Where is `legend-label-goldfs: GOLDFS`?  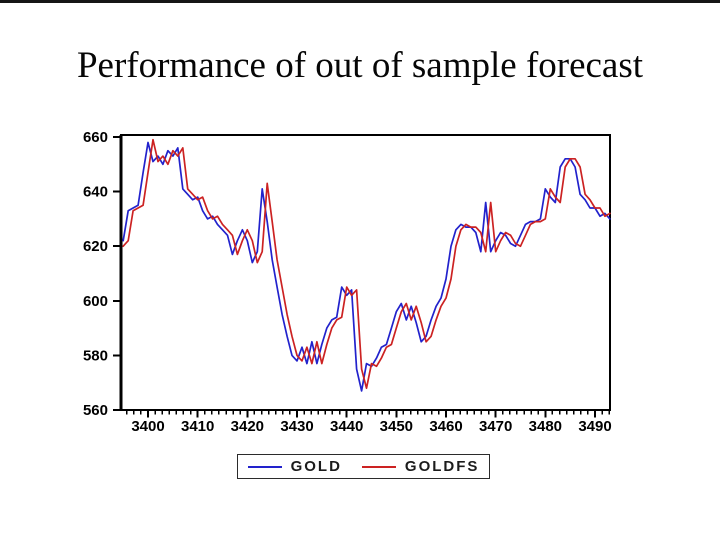 legend-label-goldfs: GOLDFS is located at coordinates (442, 466).